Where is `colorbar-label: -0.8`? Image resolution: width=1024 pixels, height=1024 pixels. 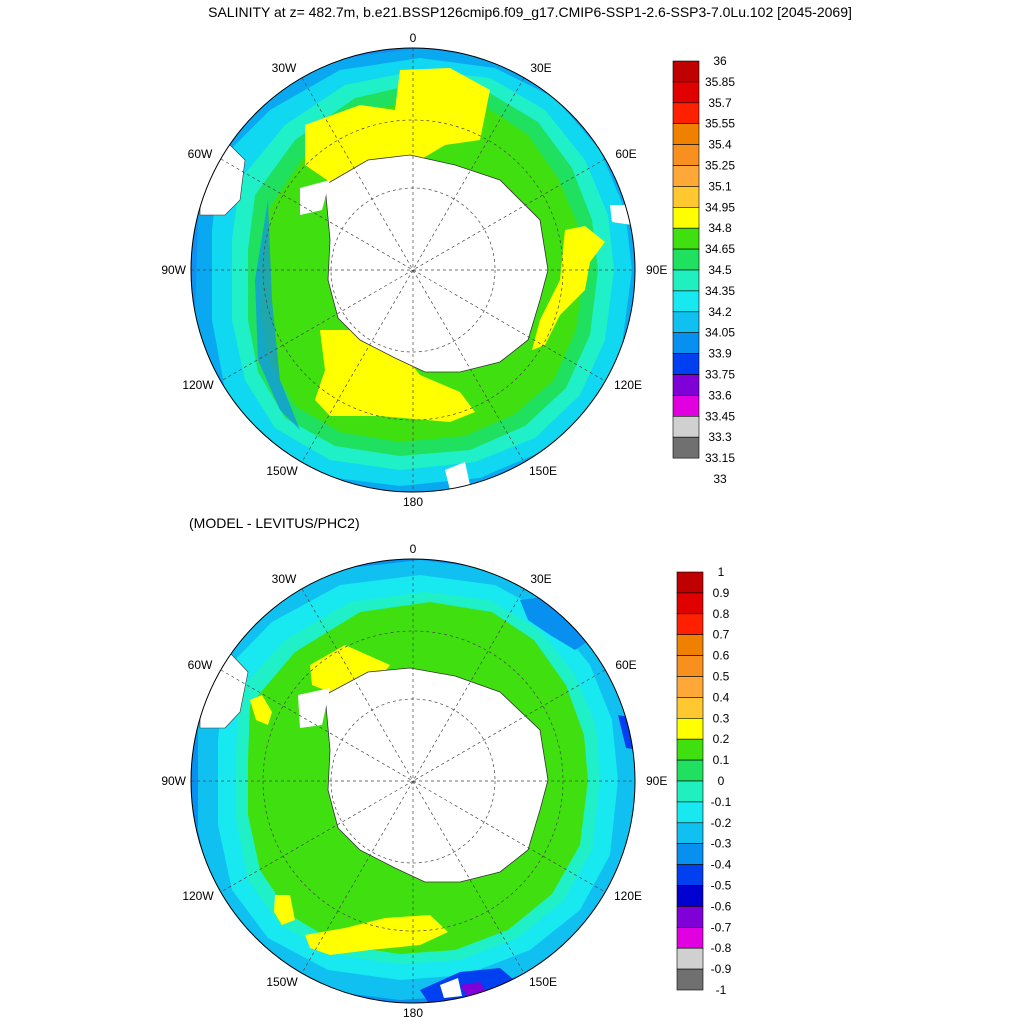
colorbar-label: -0.8 is located at coordinates (721, 948).